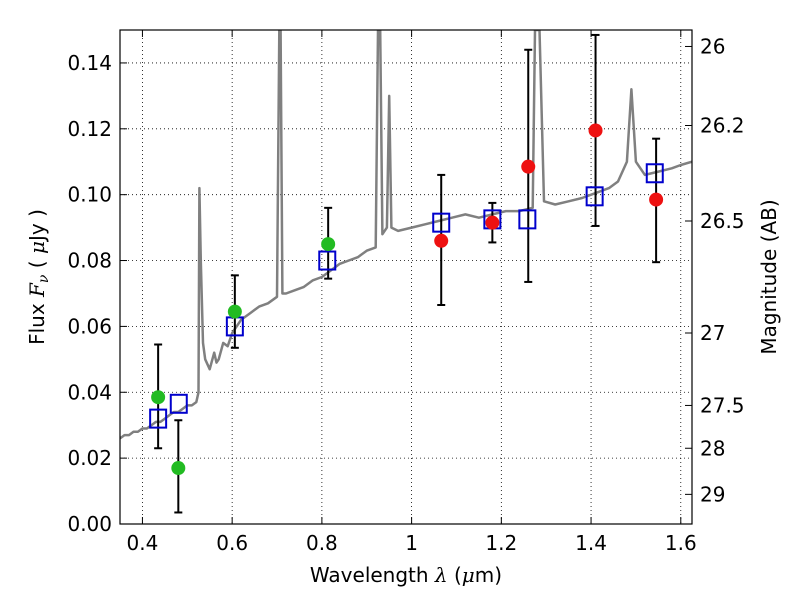 The height and width of the screenshot is (600, 800). What do you see at coordinates (712, 333) in the screenshot?
I see `y2-tick-label: 27` at bounding box center [712, 333].